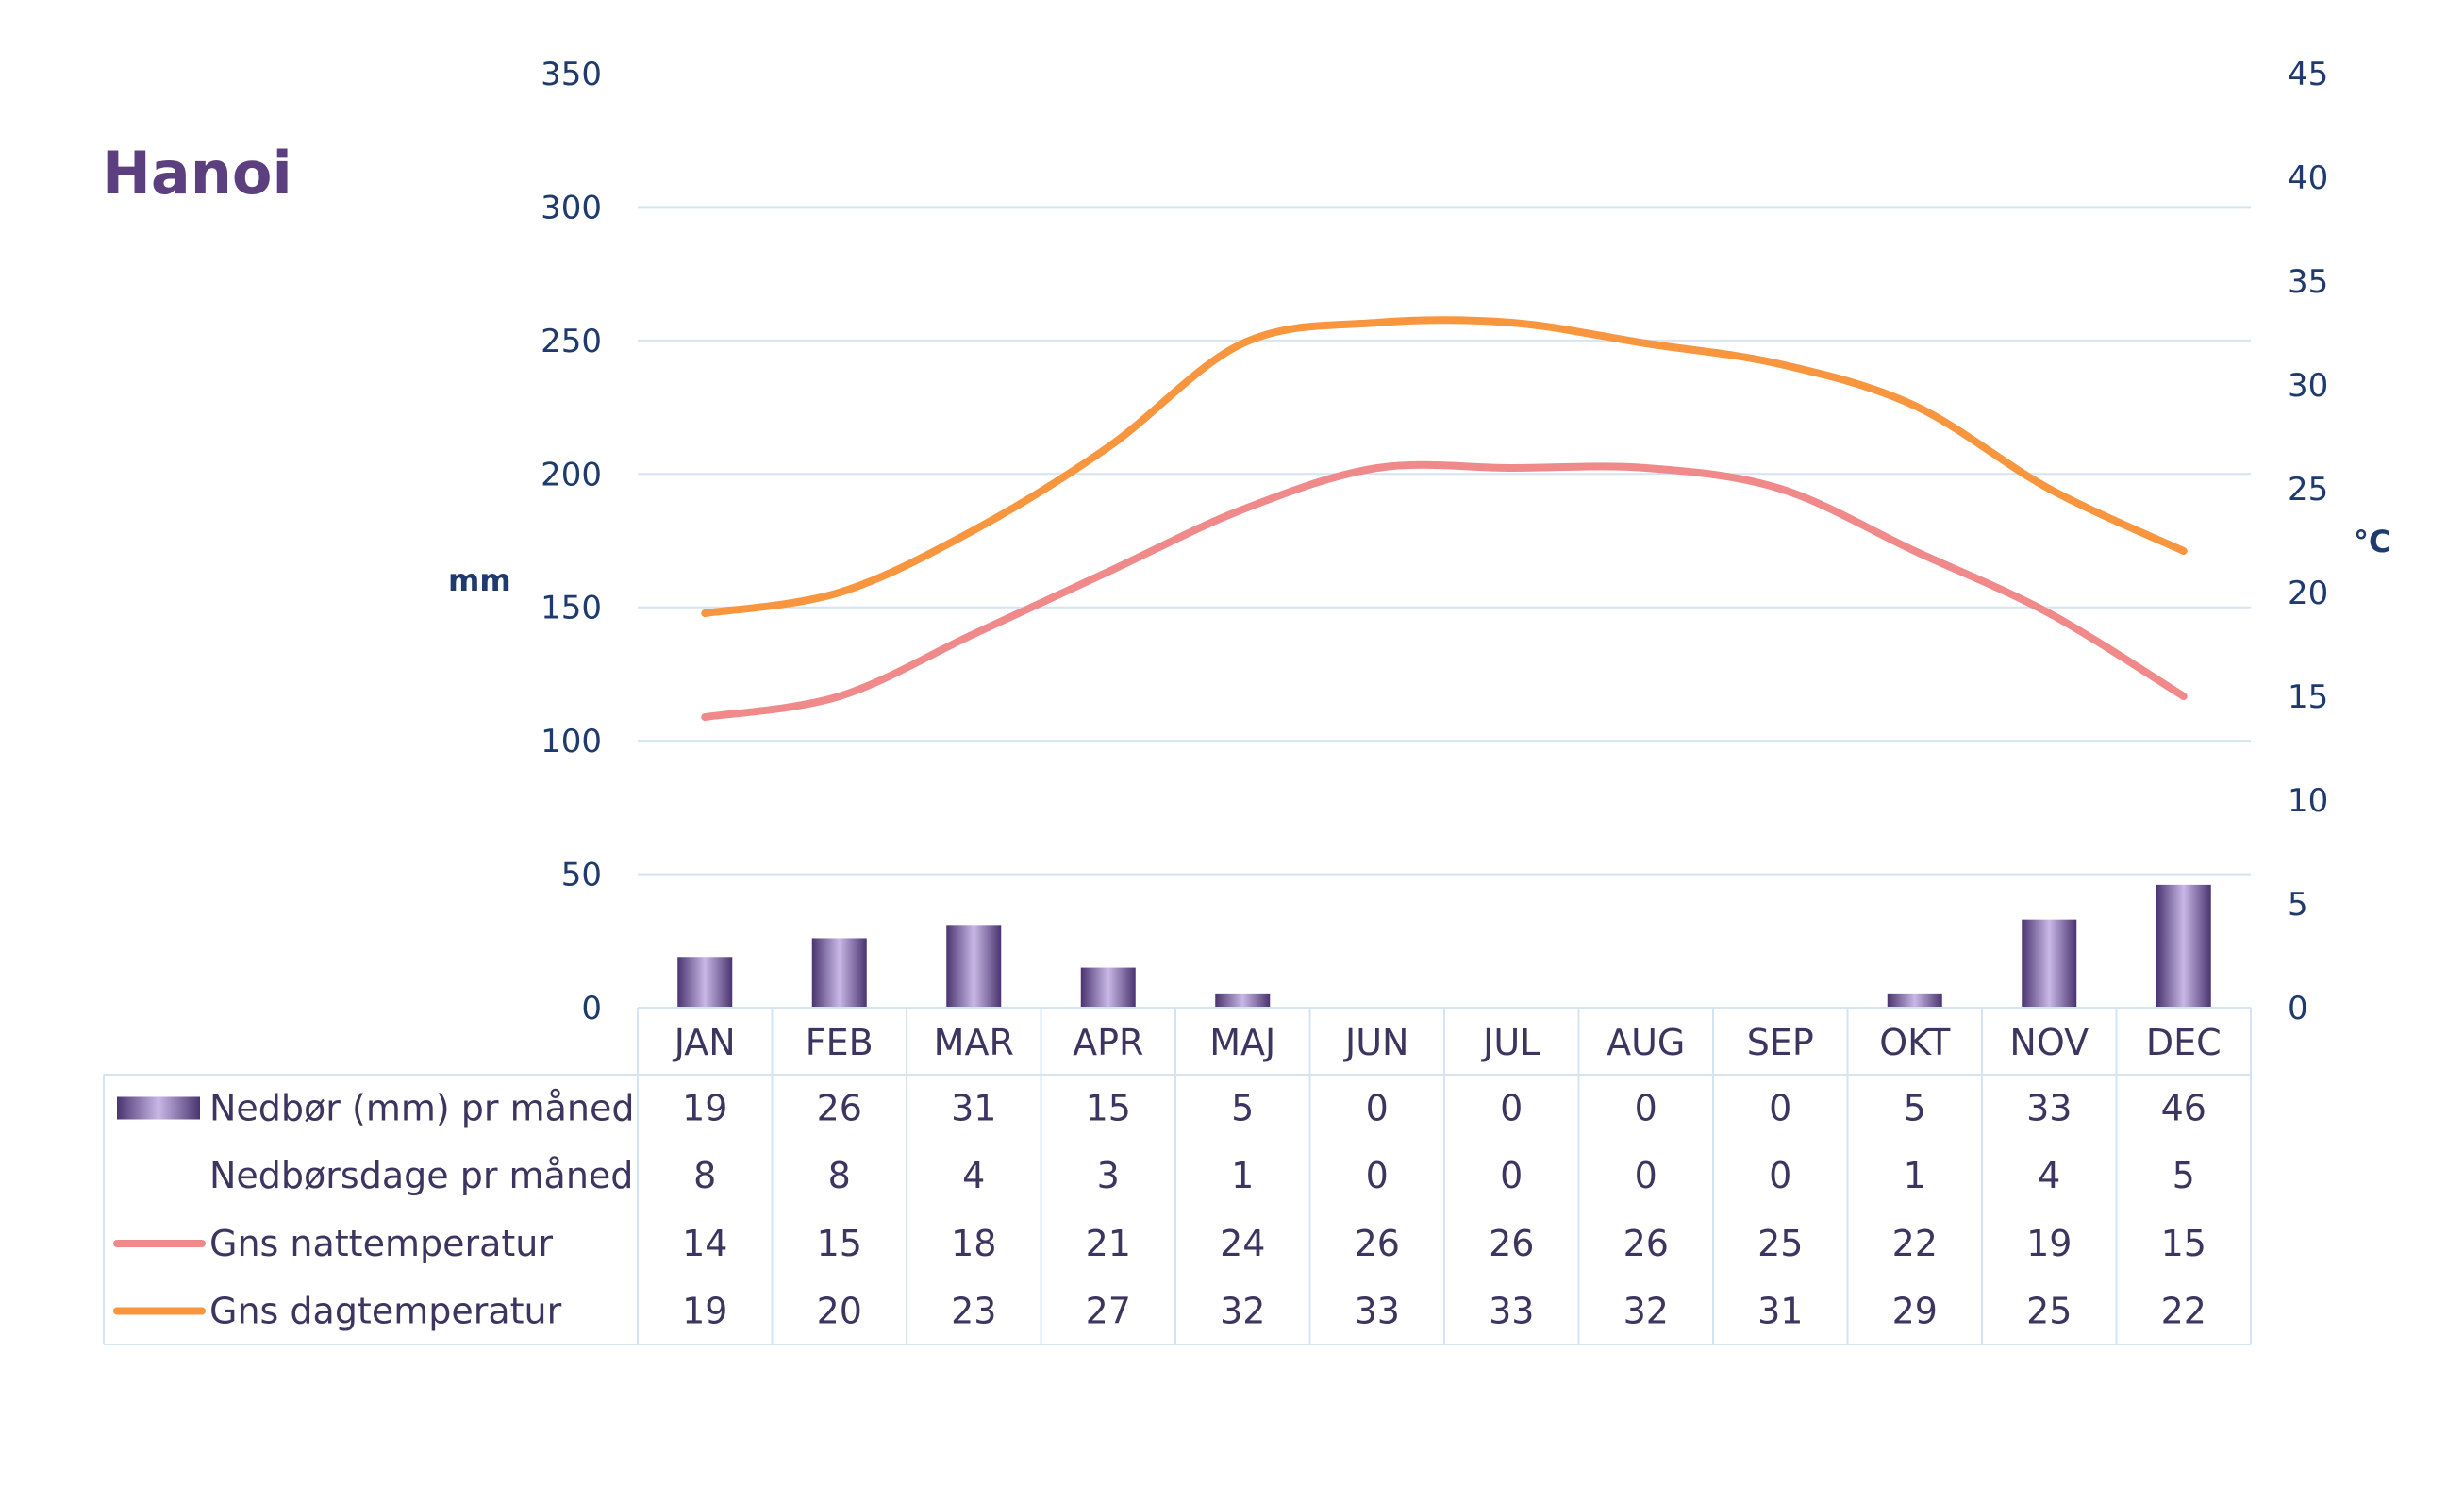 This screenshot has width=2464, height=1486. What do you see at coordinates (158, 1108) in the screenshot?
I see `legend-bar-icon` at bounding box center [158, 1108].